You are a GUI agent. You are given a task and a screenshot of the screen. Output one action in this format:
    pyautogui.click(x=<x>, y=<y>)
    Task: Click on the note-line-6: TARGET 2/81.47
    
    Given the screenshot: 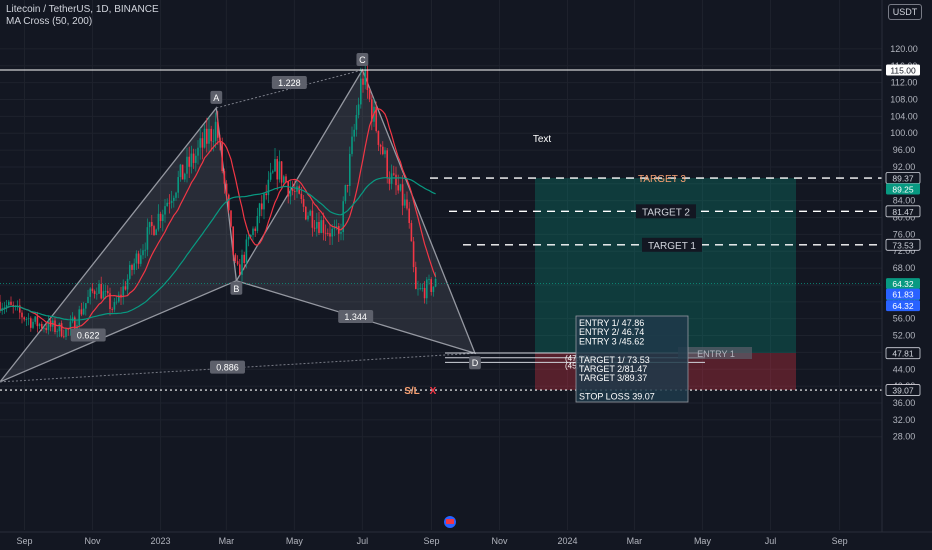 What is the action you would take?
    pyautogui.click(x=613, y=369)
    